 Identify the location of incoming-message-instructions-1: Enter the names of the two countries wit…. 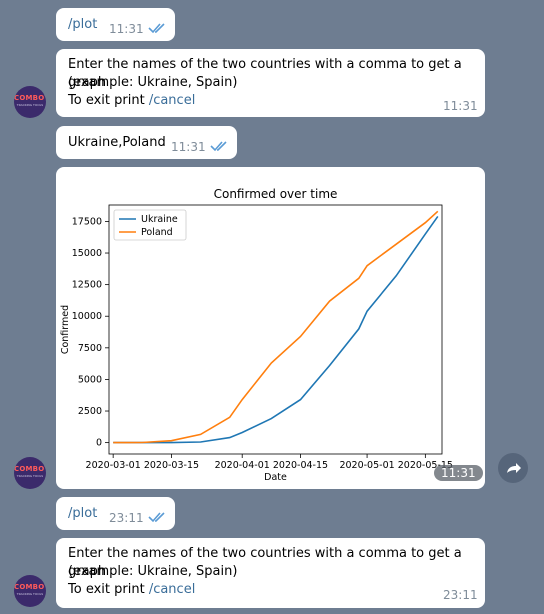
(270, 83).